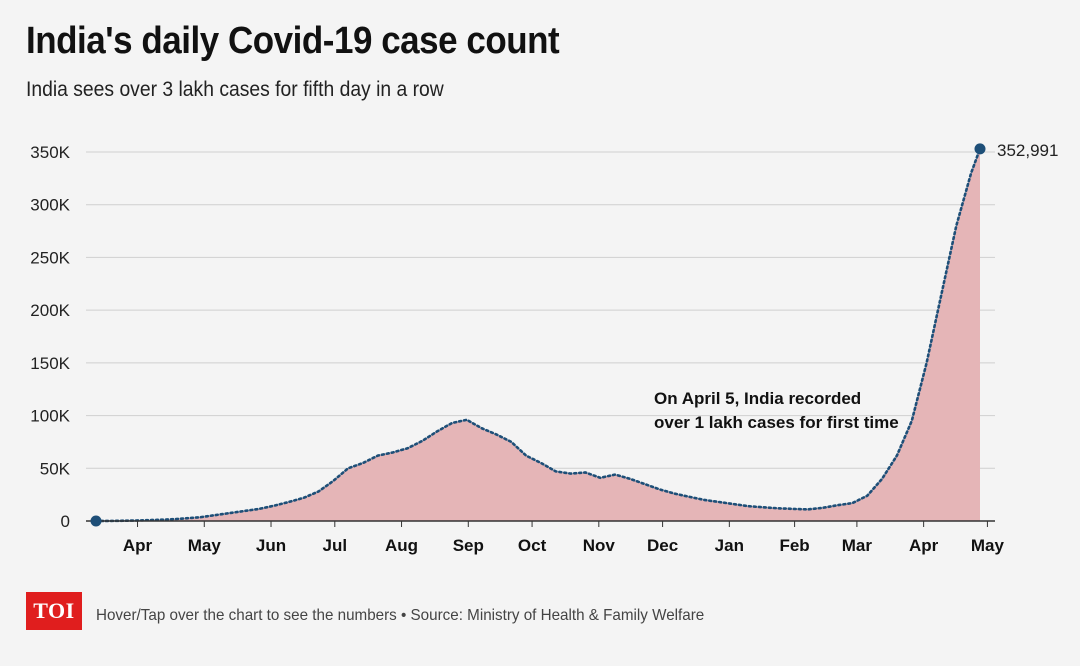 The width and height of the screenshot is (1080, 666). I want to click on x-tick-label: Aug, so click(401, 545).